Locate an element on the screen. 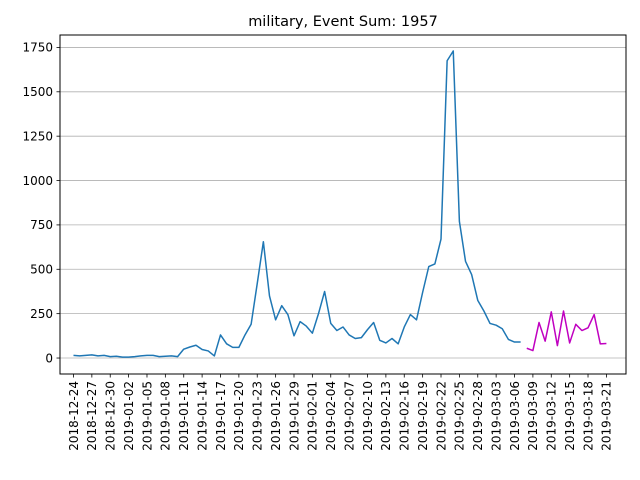 The width and height of the screenshot is (640, 480). x-tick-label: 2019-01-14 is located at coordinates (202, 416).